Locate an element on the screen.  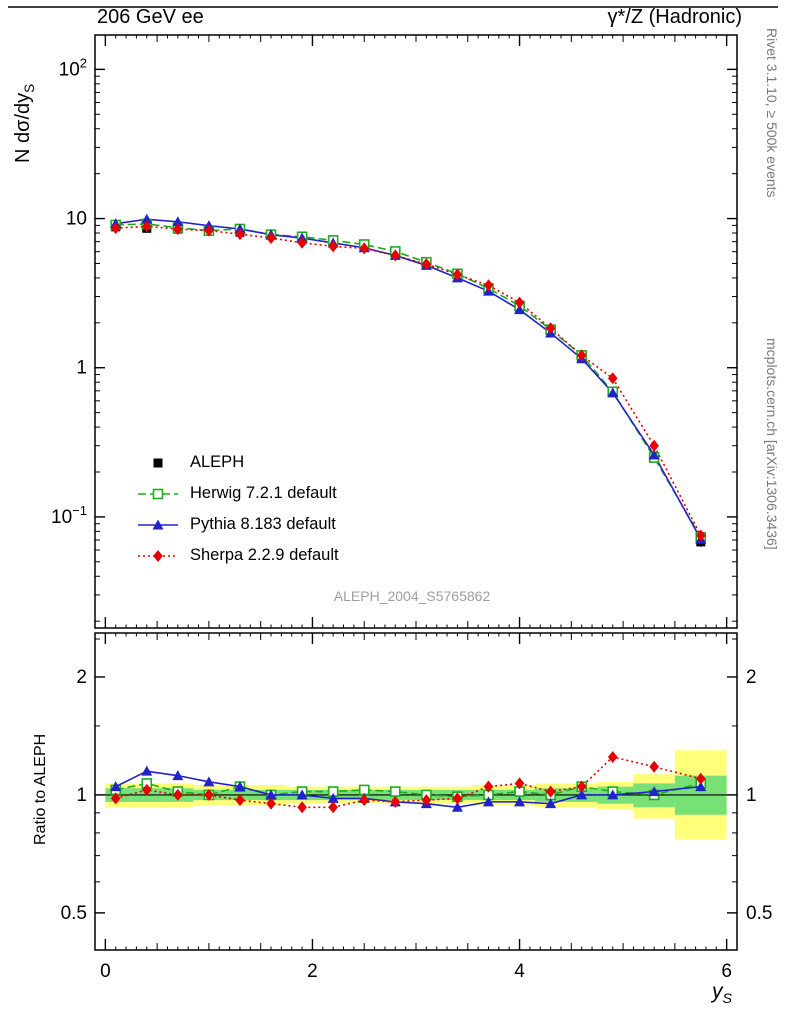
legend-label-pythia: Pythia 8.183 default is located at coordinates (263, 524).